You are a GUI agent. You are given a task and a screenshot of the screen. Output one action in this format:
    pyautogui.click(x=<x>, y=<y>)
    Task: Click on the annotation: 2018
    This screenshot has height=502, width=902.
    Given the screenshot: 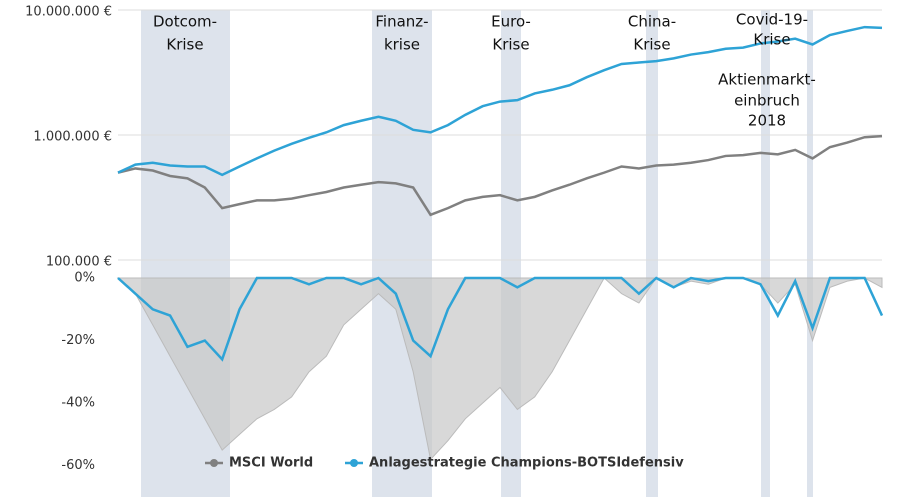 What is the action you would take?
    pyautogui.click(x=767, y=121)
    